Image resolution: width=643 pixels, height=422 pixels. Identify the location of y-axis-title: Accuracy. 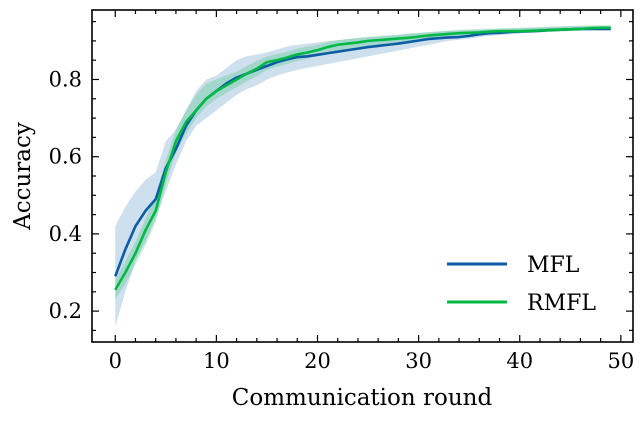
(23, 176).